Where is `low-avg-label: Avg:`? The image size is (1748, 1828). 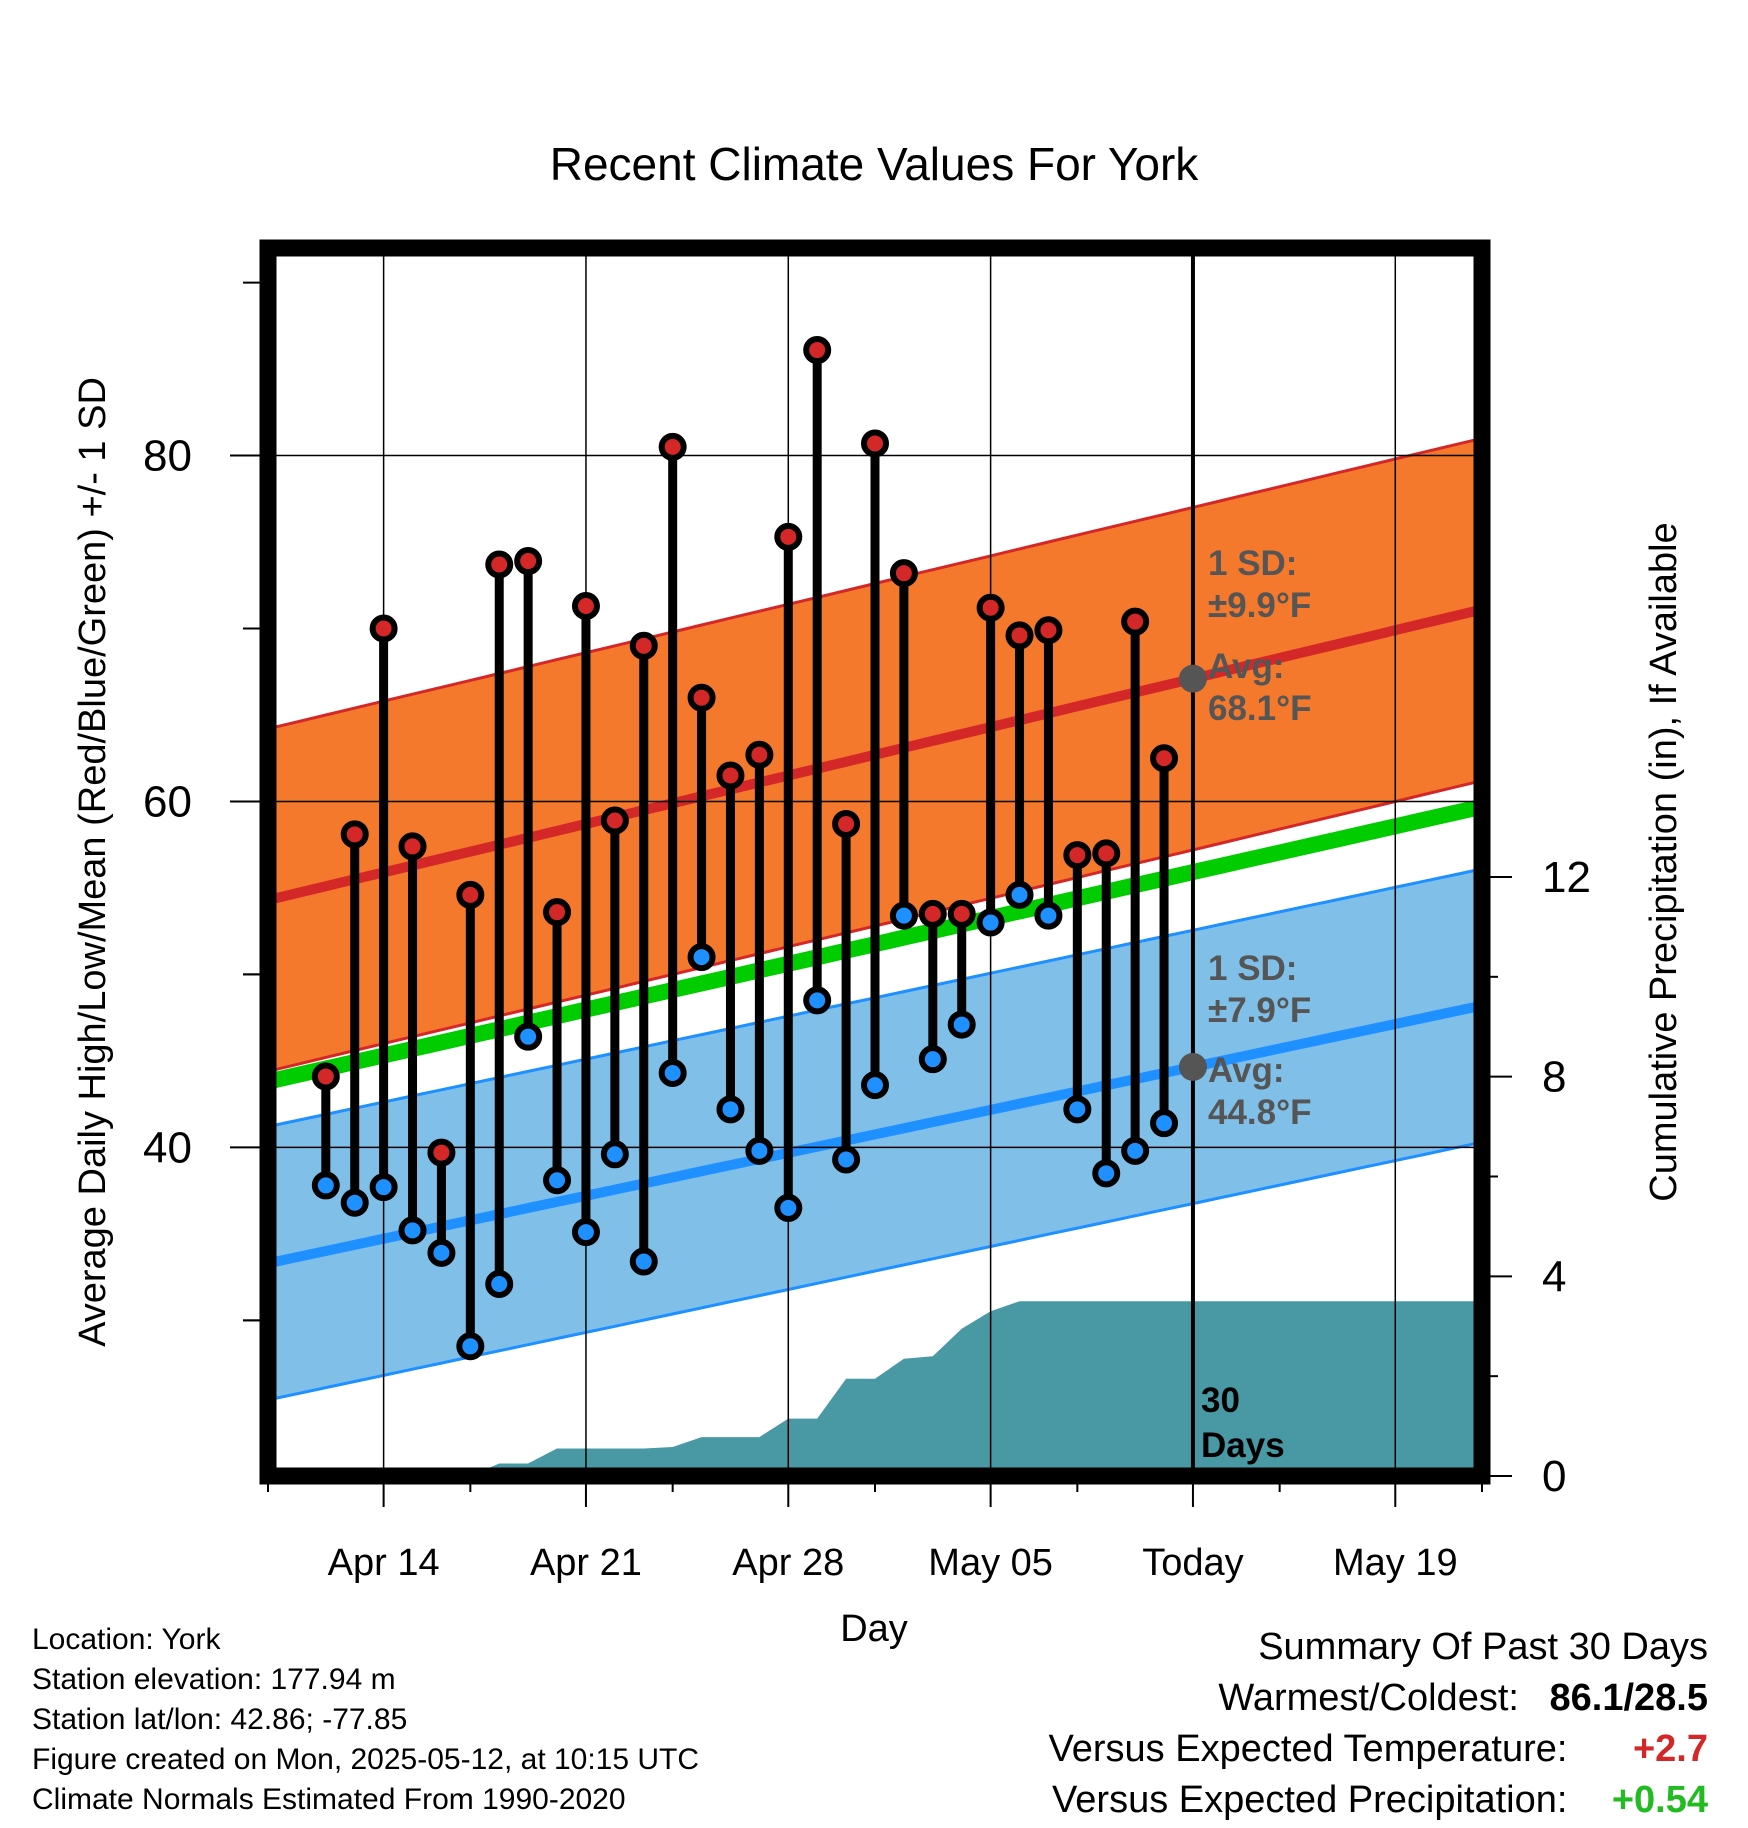
low-avg-label: Avg: is located at coordinates (1246, 1070).